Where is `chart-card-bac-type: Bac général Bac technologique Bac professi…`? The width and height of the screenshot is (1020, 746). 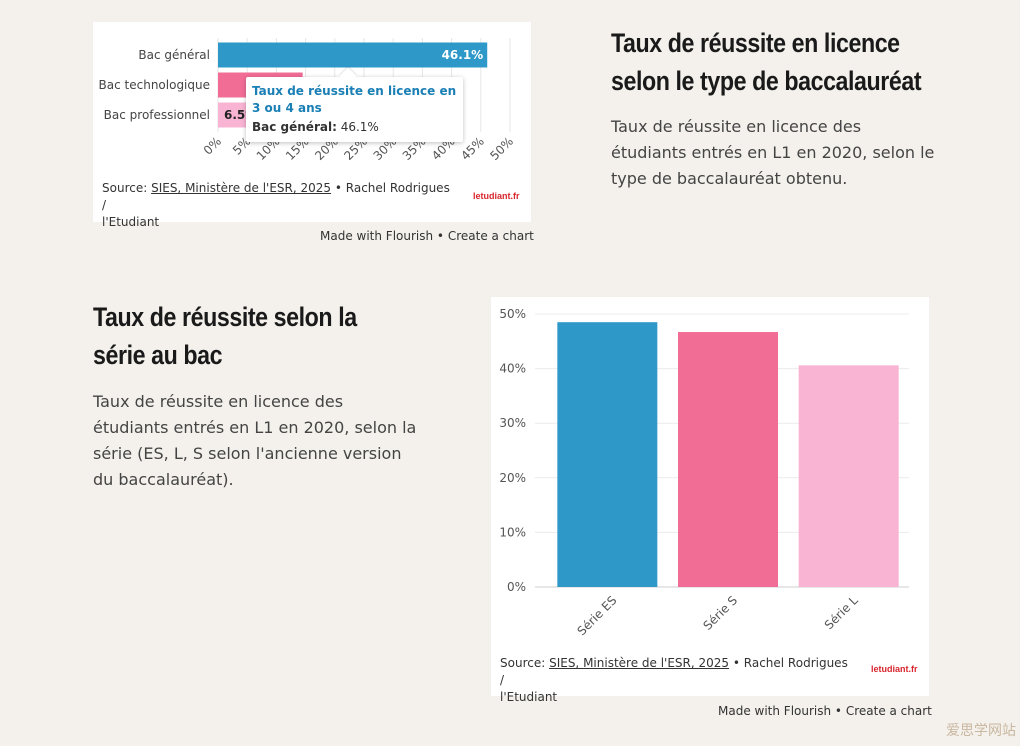 chart-card-bac-type: Bac général Bac technologique Bac professi… is located at coordinates (312, 125).